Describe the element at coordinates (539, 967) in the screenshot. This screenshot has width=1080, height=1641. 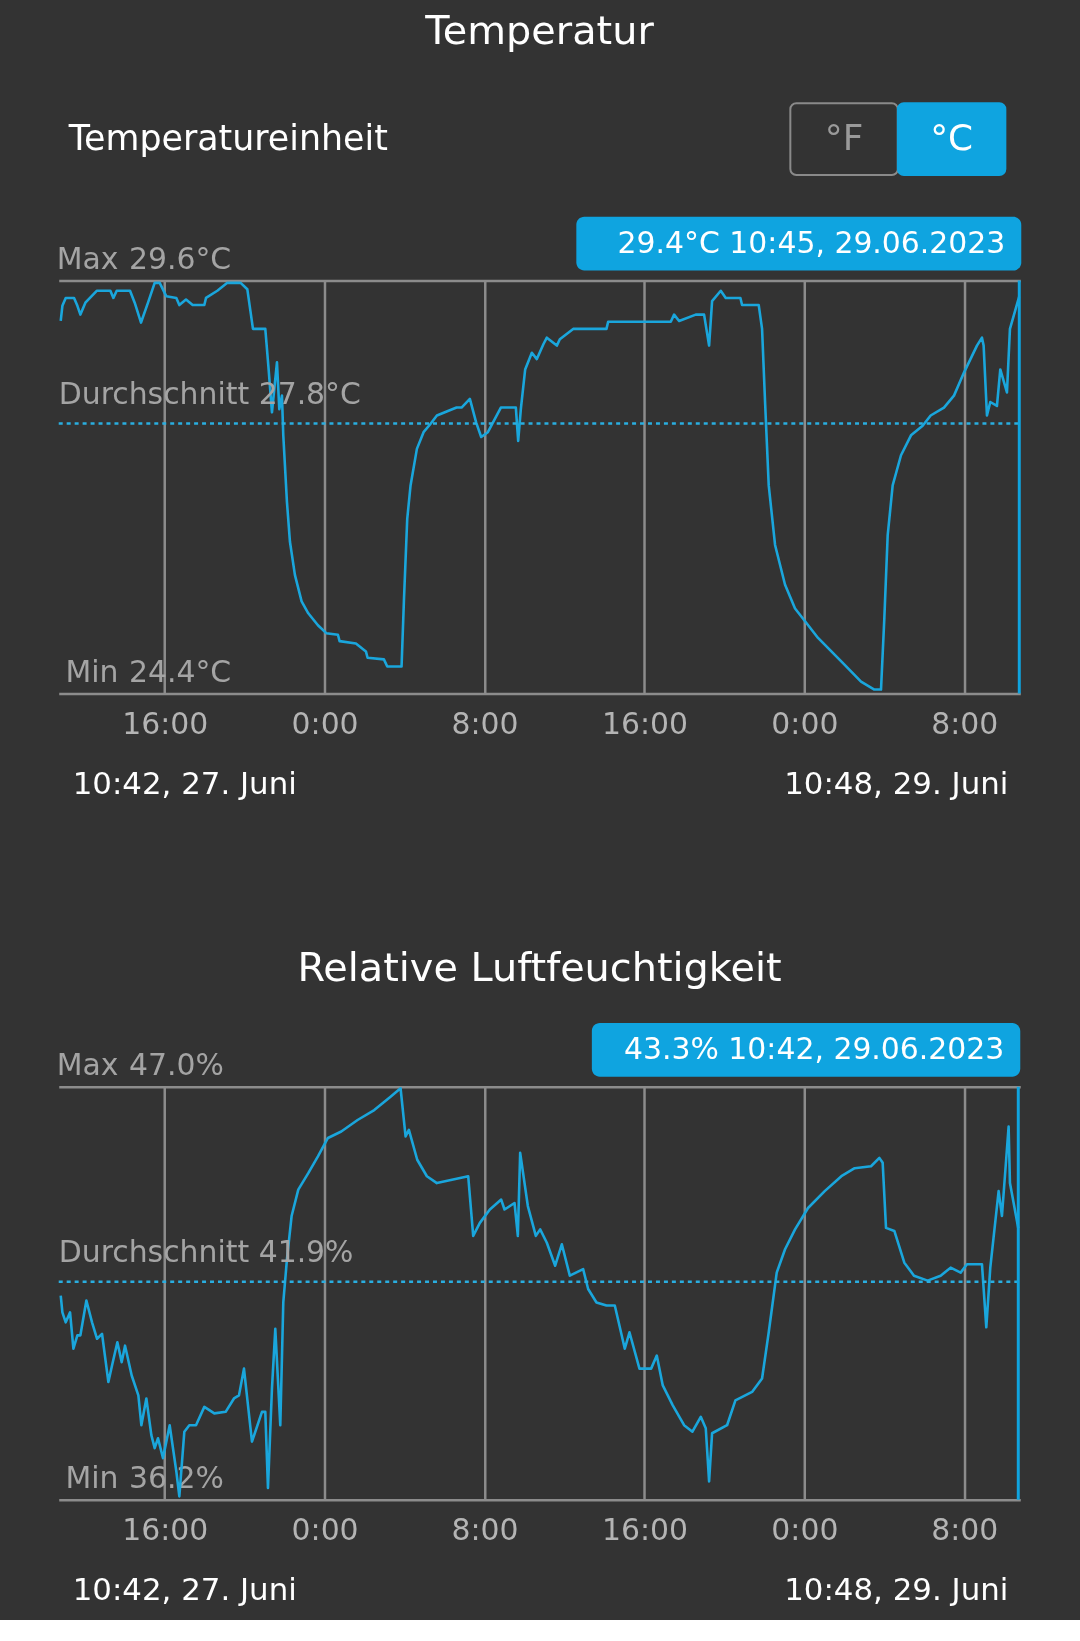
I see `chart-title: Relative Luftfeuchtigkeit` at that location.